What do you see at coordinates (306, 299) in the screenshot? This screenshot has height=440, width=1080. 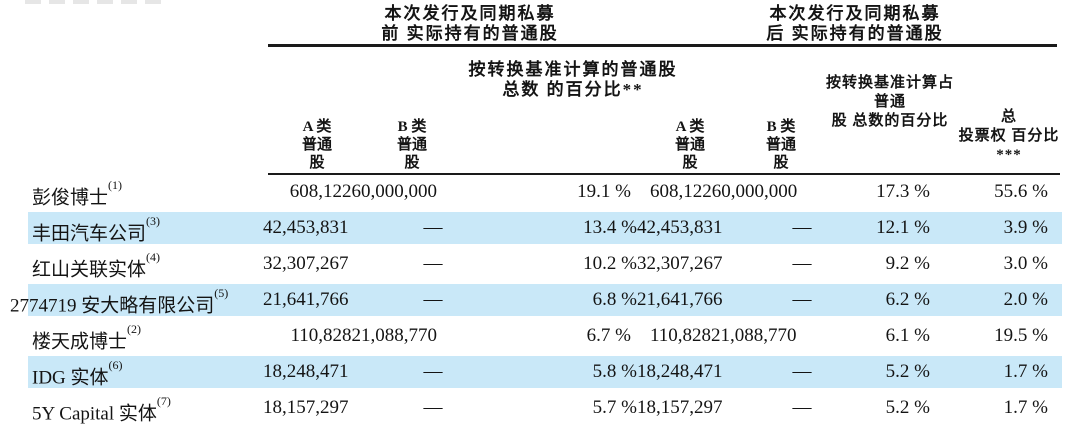 I see `shares-class-a-pre: 21,641,766` at bounding box center [306, 299].